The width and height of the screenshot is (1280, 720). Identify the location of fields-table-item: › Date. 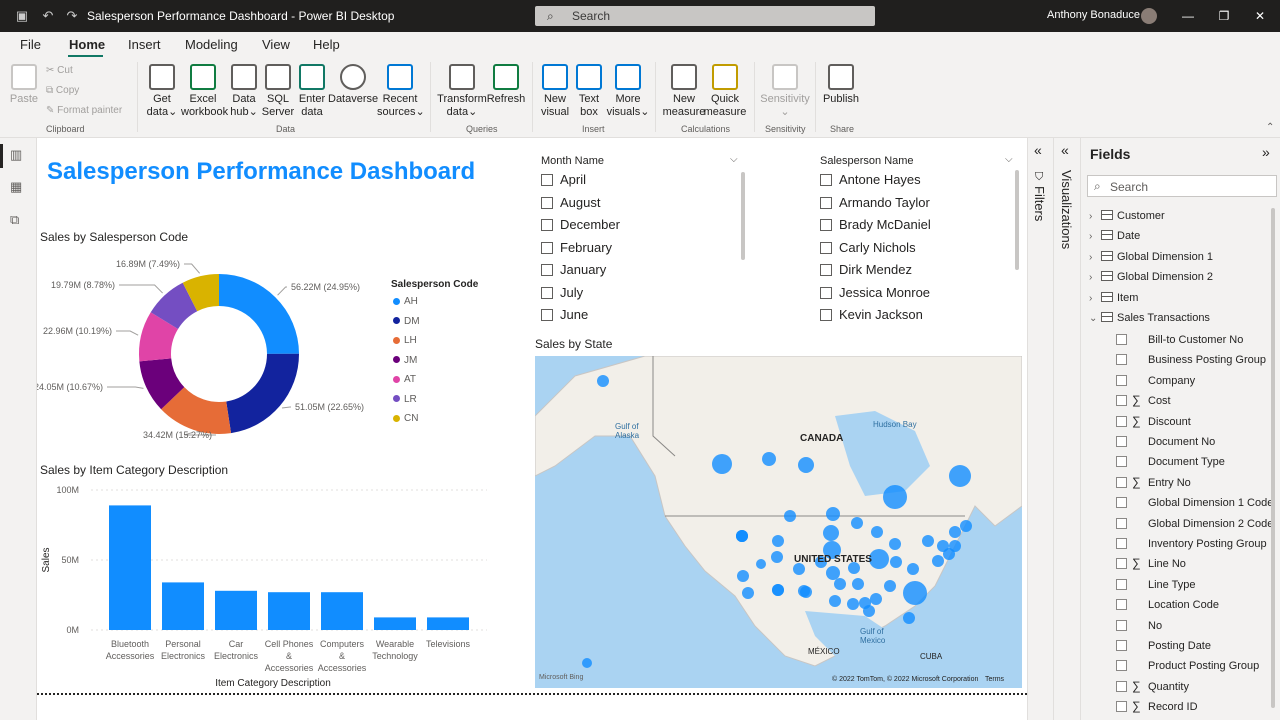
(1114, 236).